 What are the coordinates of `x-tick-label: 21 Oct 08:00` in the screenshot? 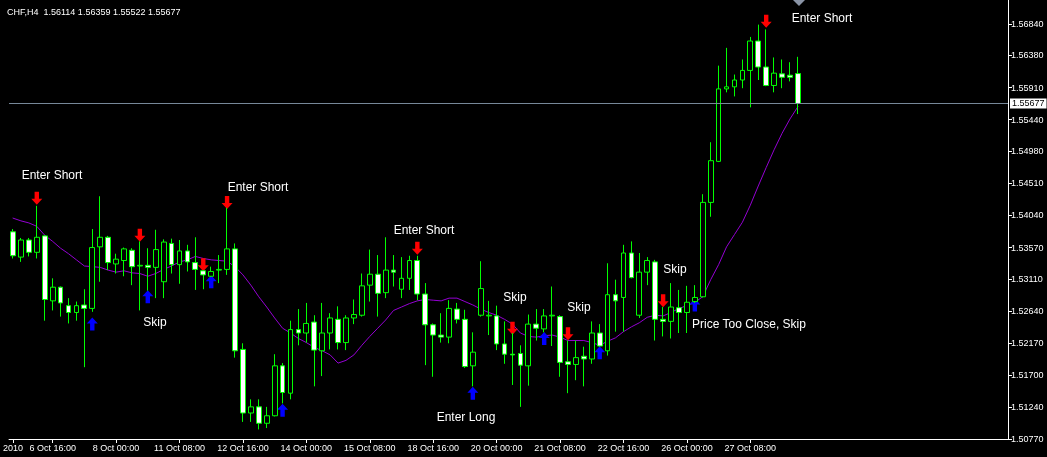 It's located at (560, 447).